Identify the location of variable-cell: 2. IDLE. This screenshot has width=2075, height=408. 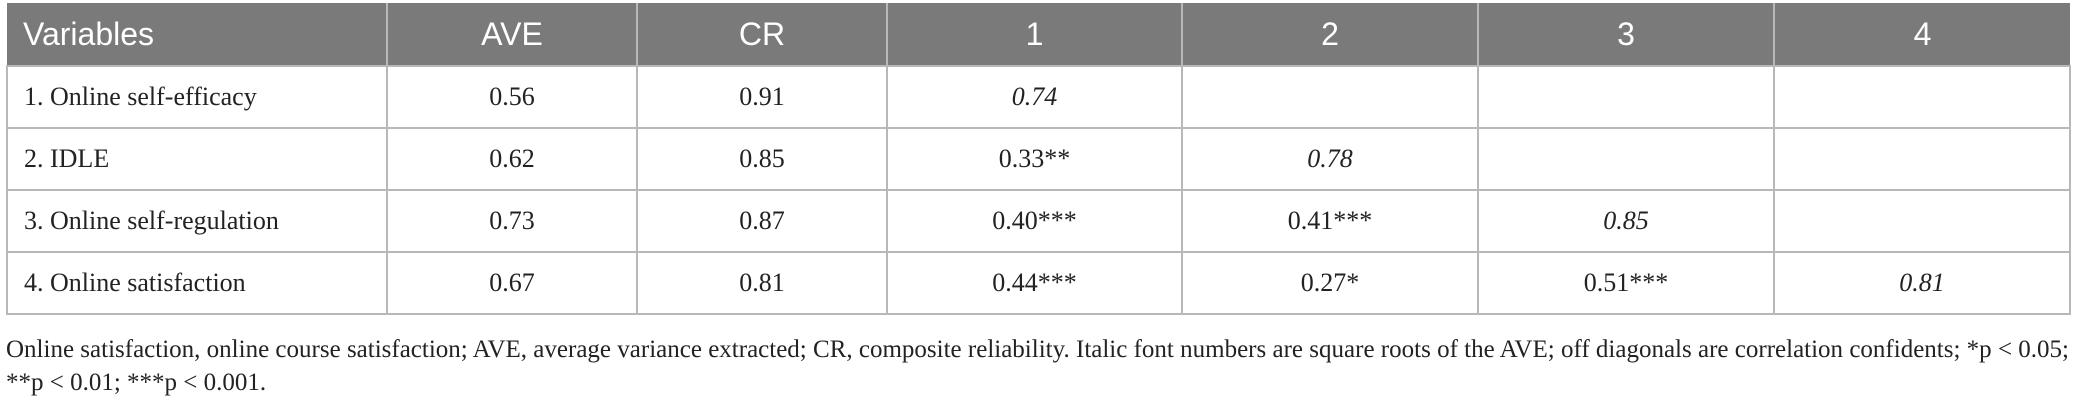
(197, 159).